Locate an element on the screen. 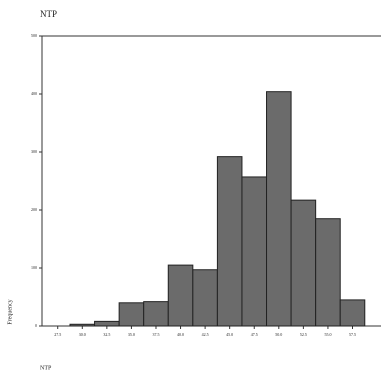 The width and height of the screenshot is (382, 376). y-tick-label: 400 is located at coordinates (34, 93).